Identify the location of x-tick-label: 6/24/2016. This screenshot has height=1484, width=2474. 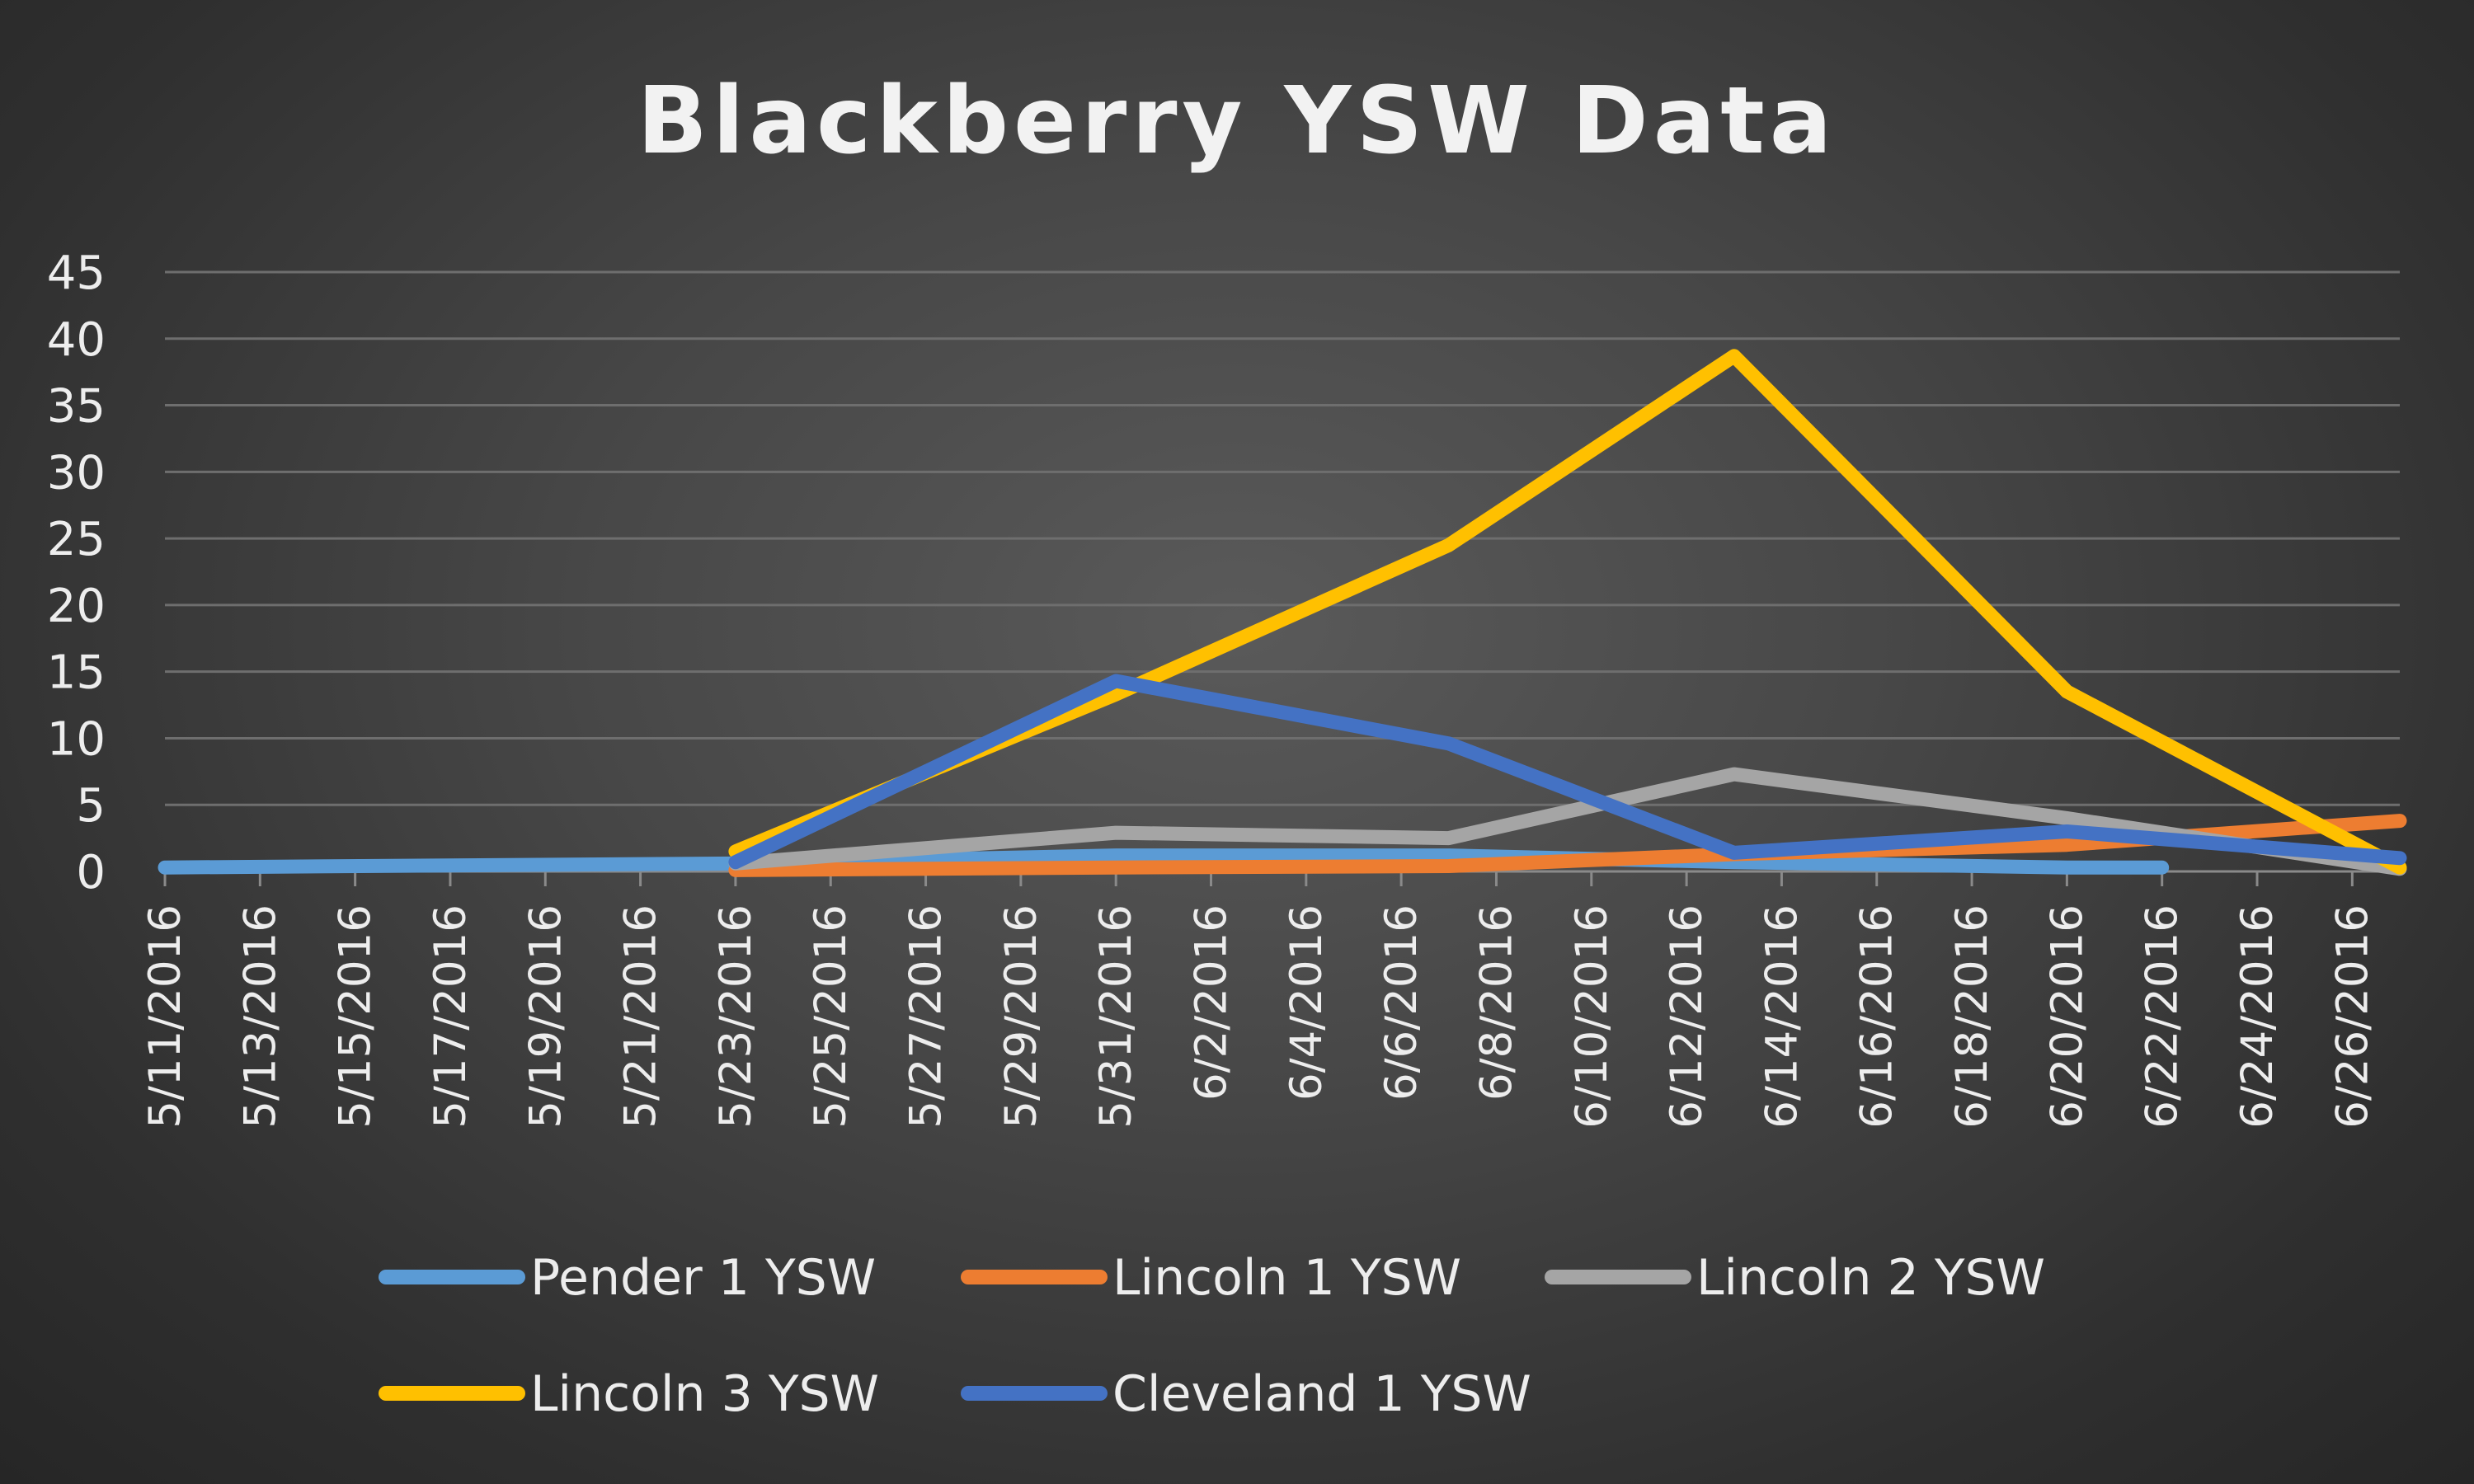
(2257, 1016).